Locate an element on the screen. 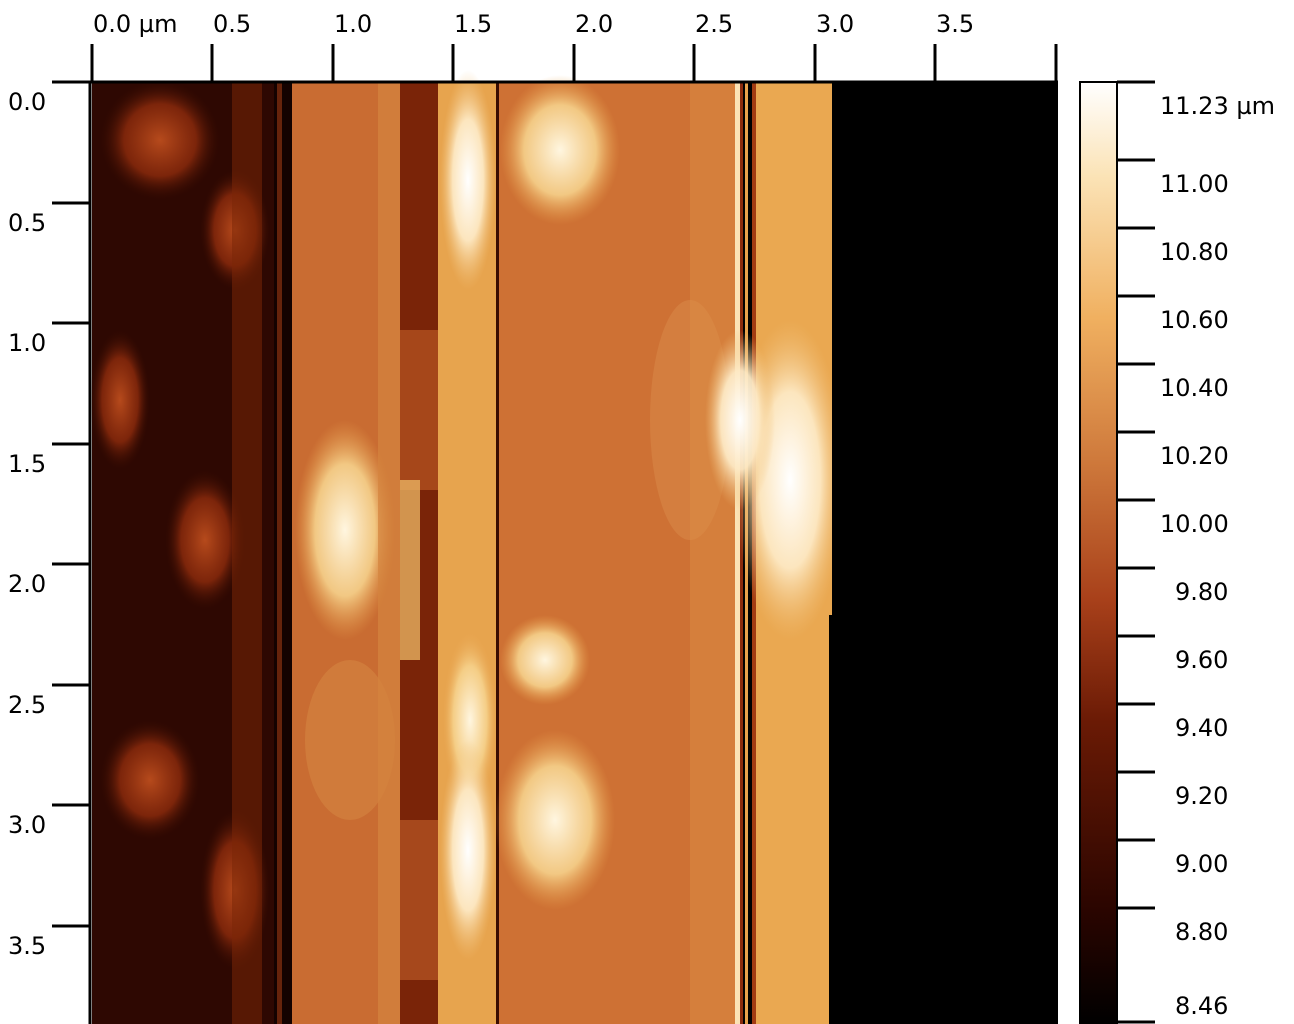  colorbar-tick-label: 10.40 is located at coordinates (1194, 388).